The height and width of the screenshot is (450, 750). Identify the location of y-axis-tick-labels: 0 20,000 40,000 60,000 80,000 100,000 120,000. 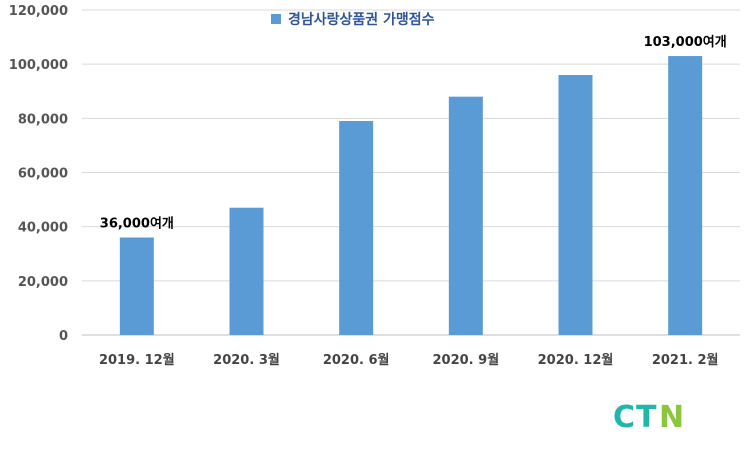
(38, 174).